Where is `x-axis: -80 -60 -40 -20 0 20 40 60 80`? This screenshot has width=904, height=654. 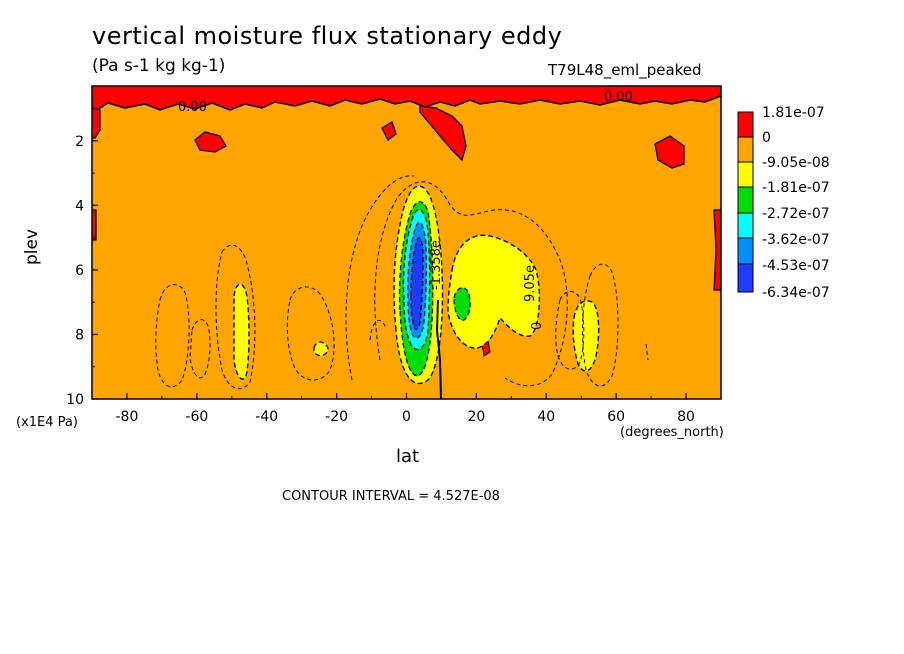 x-axis: -80 -60 -40 -20 0 20 40 60 80 is located at coordinates (406, 409).